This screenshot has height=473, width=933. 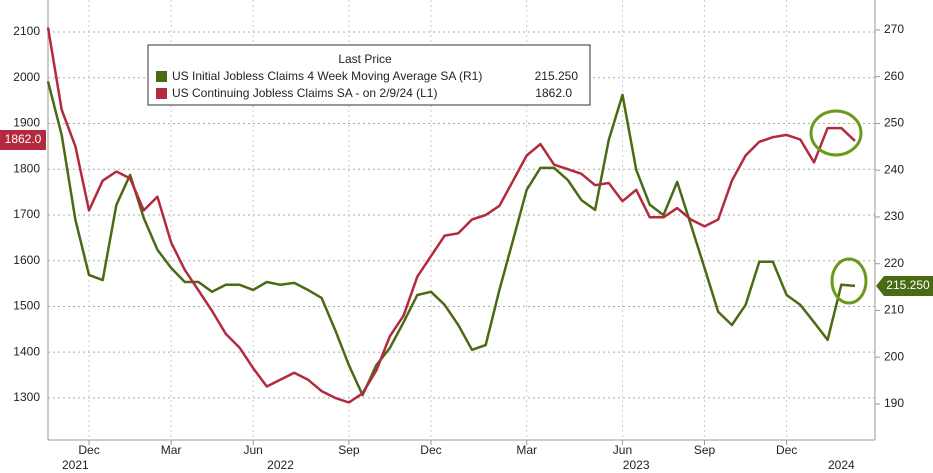 I want to click on year-label: 2021, so click(x=75, y=465).